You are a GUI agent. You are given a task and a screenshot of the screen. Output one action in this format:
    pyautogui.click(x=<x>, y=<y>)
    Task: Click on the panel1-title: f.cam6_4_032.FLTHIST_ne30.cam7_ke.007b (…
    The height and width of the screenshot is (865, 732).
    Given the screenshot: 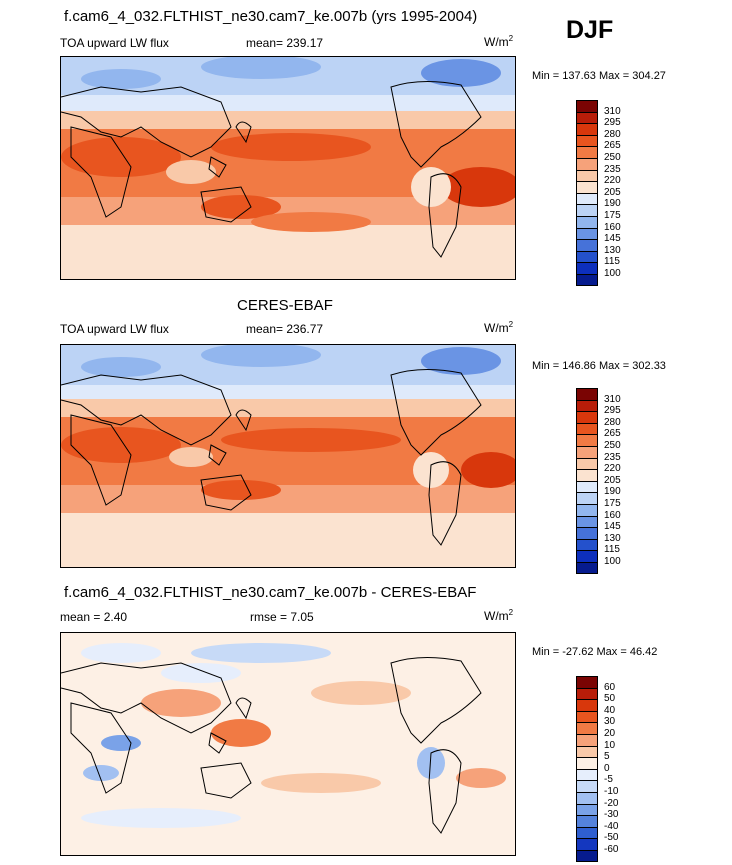 What is the action you would take?
    pyautogui.click(x=271, y=16)
    